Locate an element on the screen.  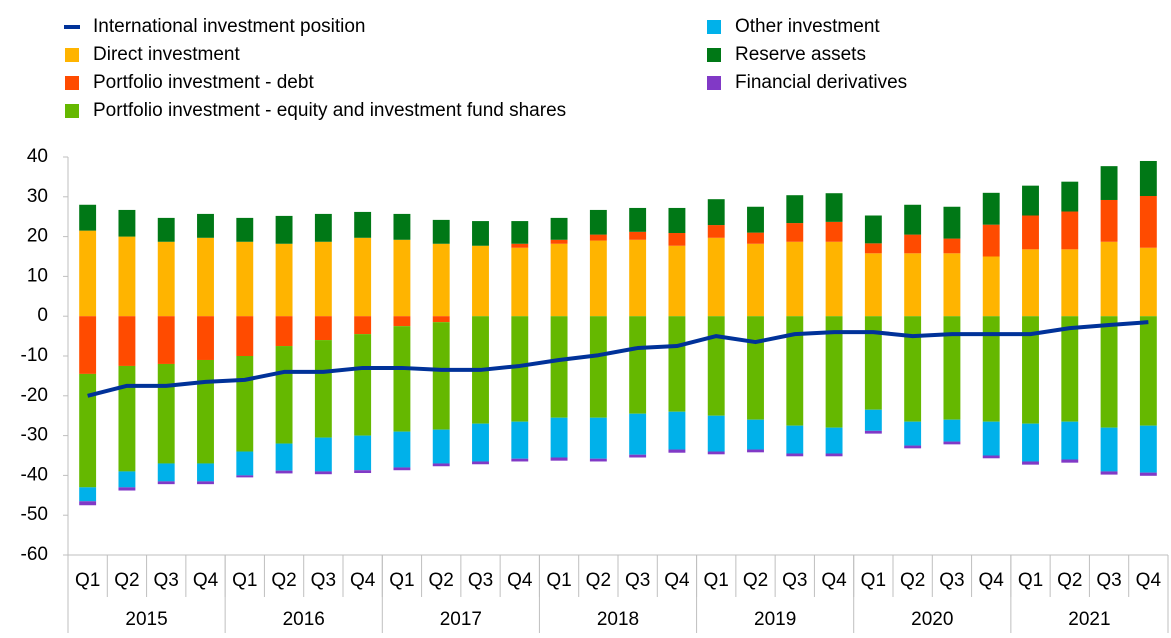
legend-label: Reserve assets is located at coordinates (800, 54).